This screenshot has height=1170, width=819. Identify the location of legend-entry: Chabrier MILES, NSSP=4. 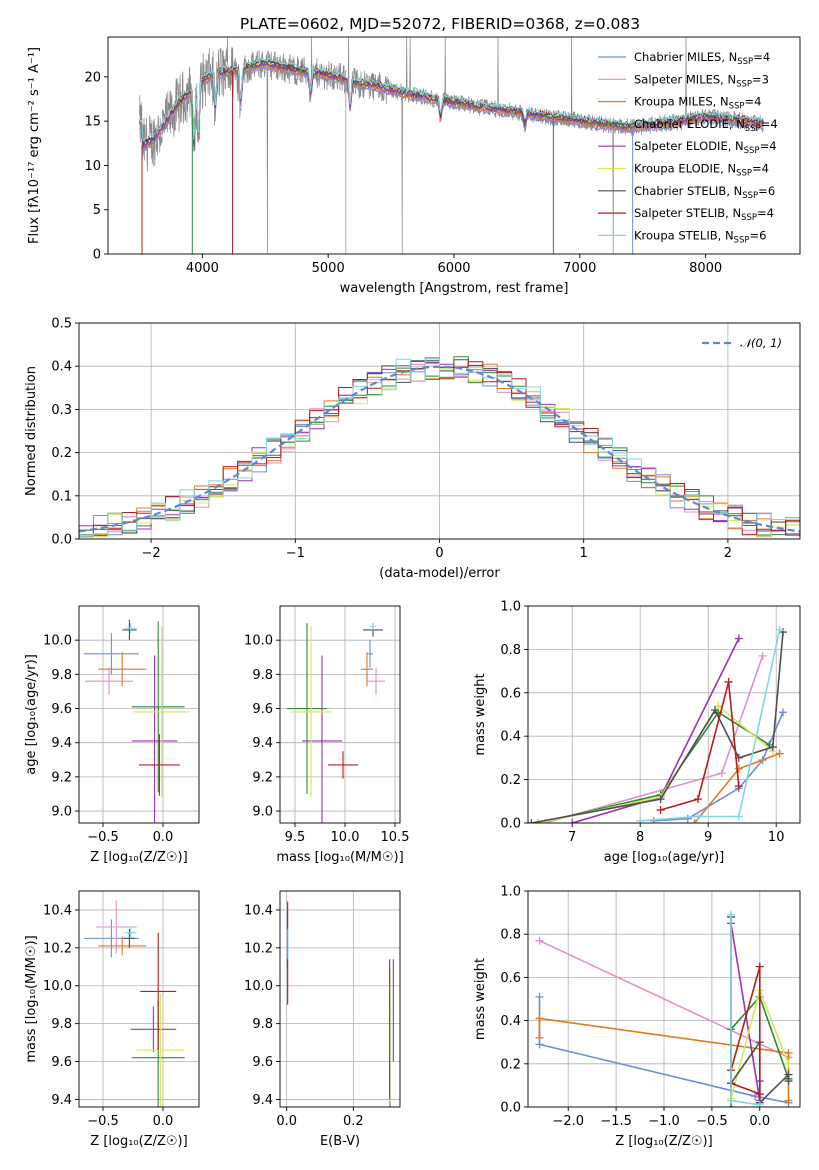
(702, 58).